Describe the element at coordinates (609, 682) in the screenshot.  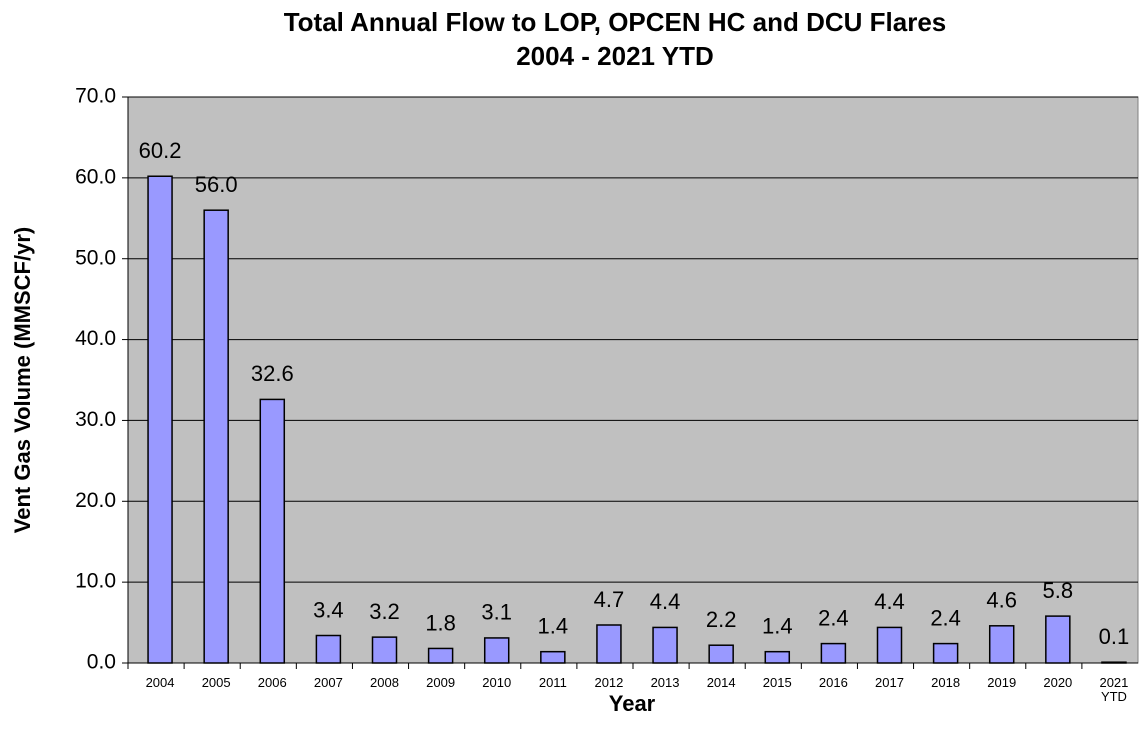
I see `x-tick-label: 2012` at that location.